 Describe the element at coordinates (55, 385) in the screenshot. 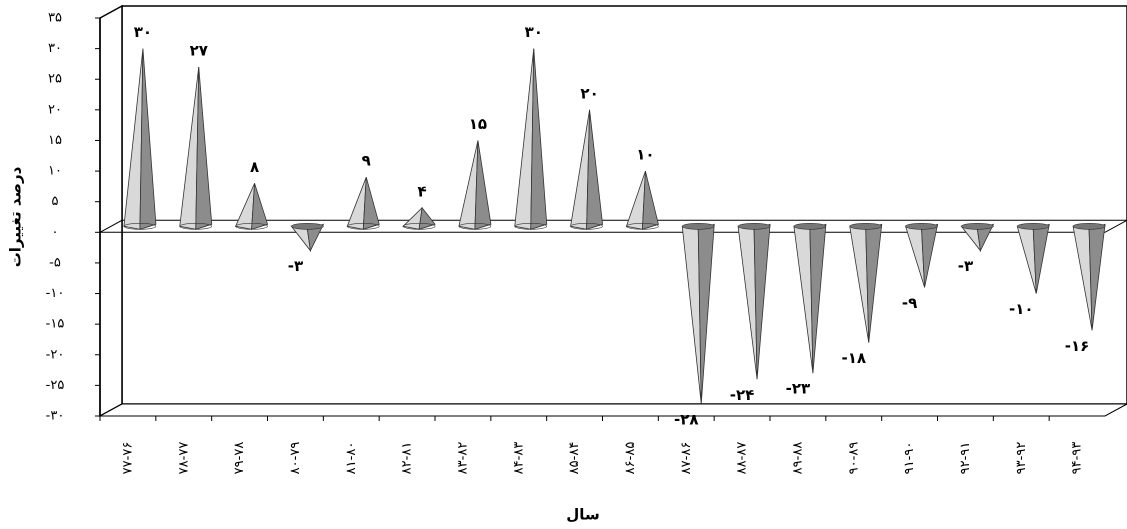

I see `y-tick-label: -۲۵` at that location.